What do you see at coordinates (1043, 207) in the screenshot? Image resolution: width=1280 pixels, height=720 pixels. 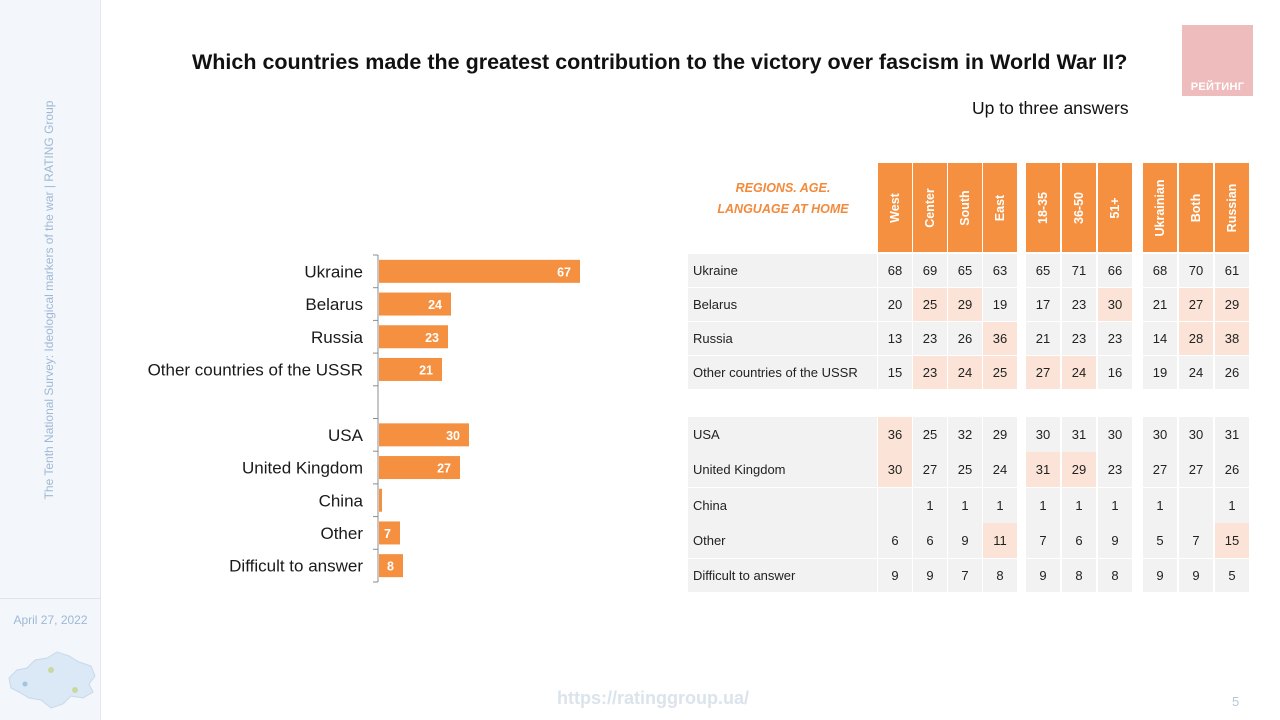 I see `column-header-18-35: 18-35` at bounding box center [1043, 207].